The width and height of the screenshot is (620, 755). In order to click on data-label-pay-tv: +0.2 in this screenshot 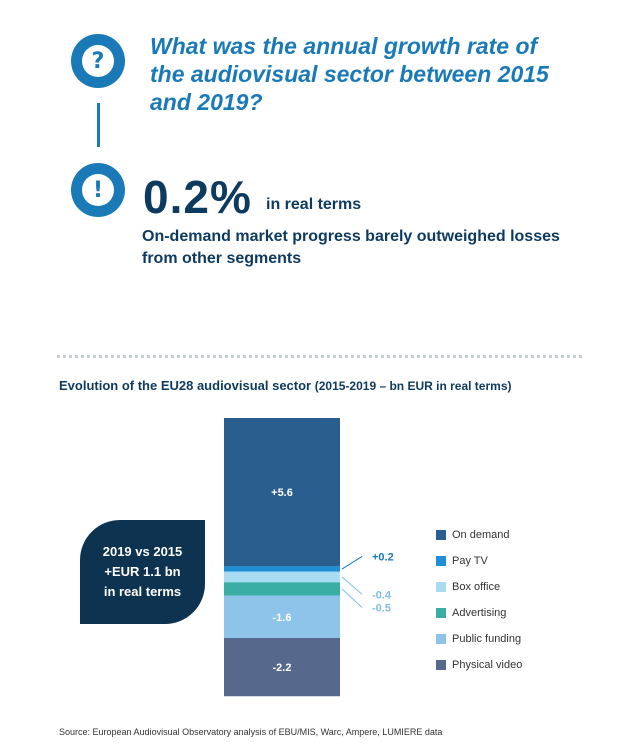, I will do `click(383, 557)`.